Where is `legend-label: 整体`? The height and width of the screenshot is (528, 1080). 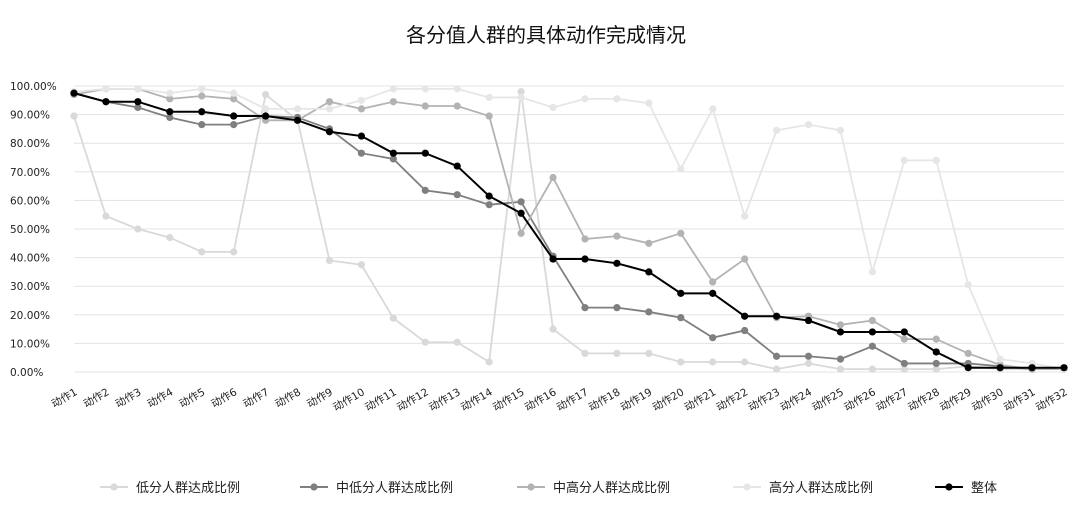 legend-label: 整体 is located at coordinates (984, 488).